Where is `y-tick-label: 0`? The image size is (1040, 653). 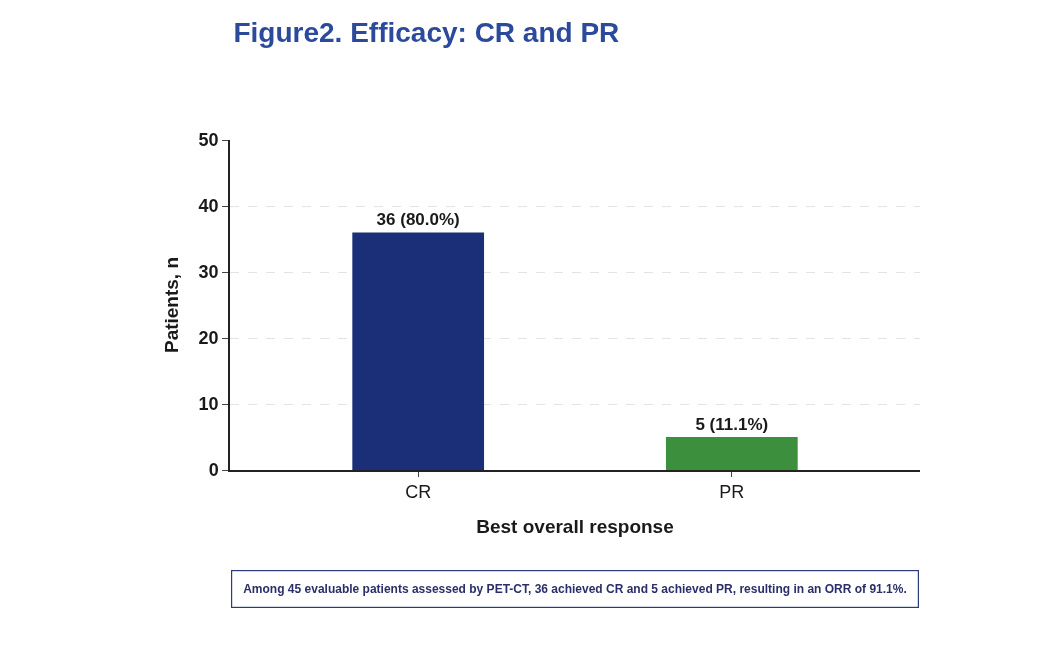 y-tick-label: 0 is located at coordinates (213, 470).